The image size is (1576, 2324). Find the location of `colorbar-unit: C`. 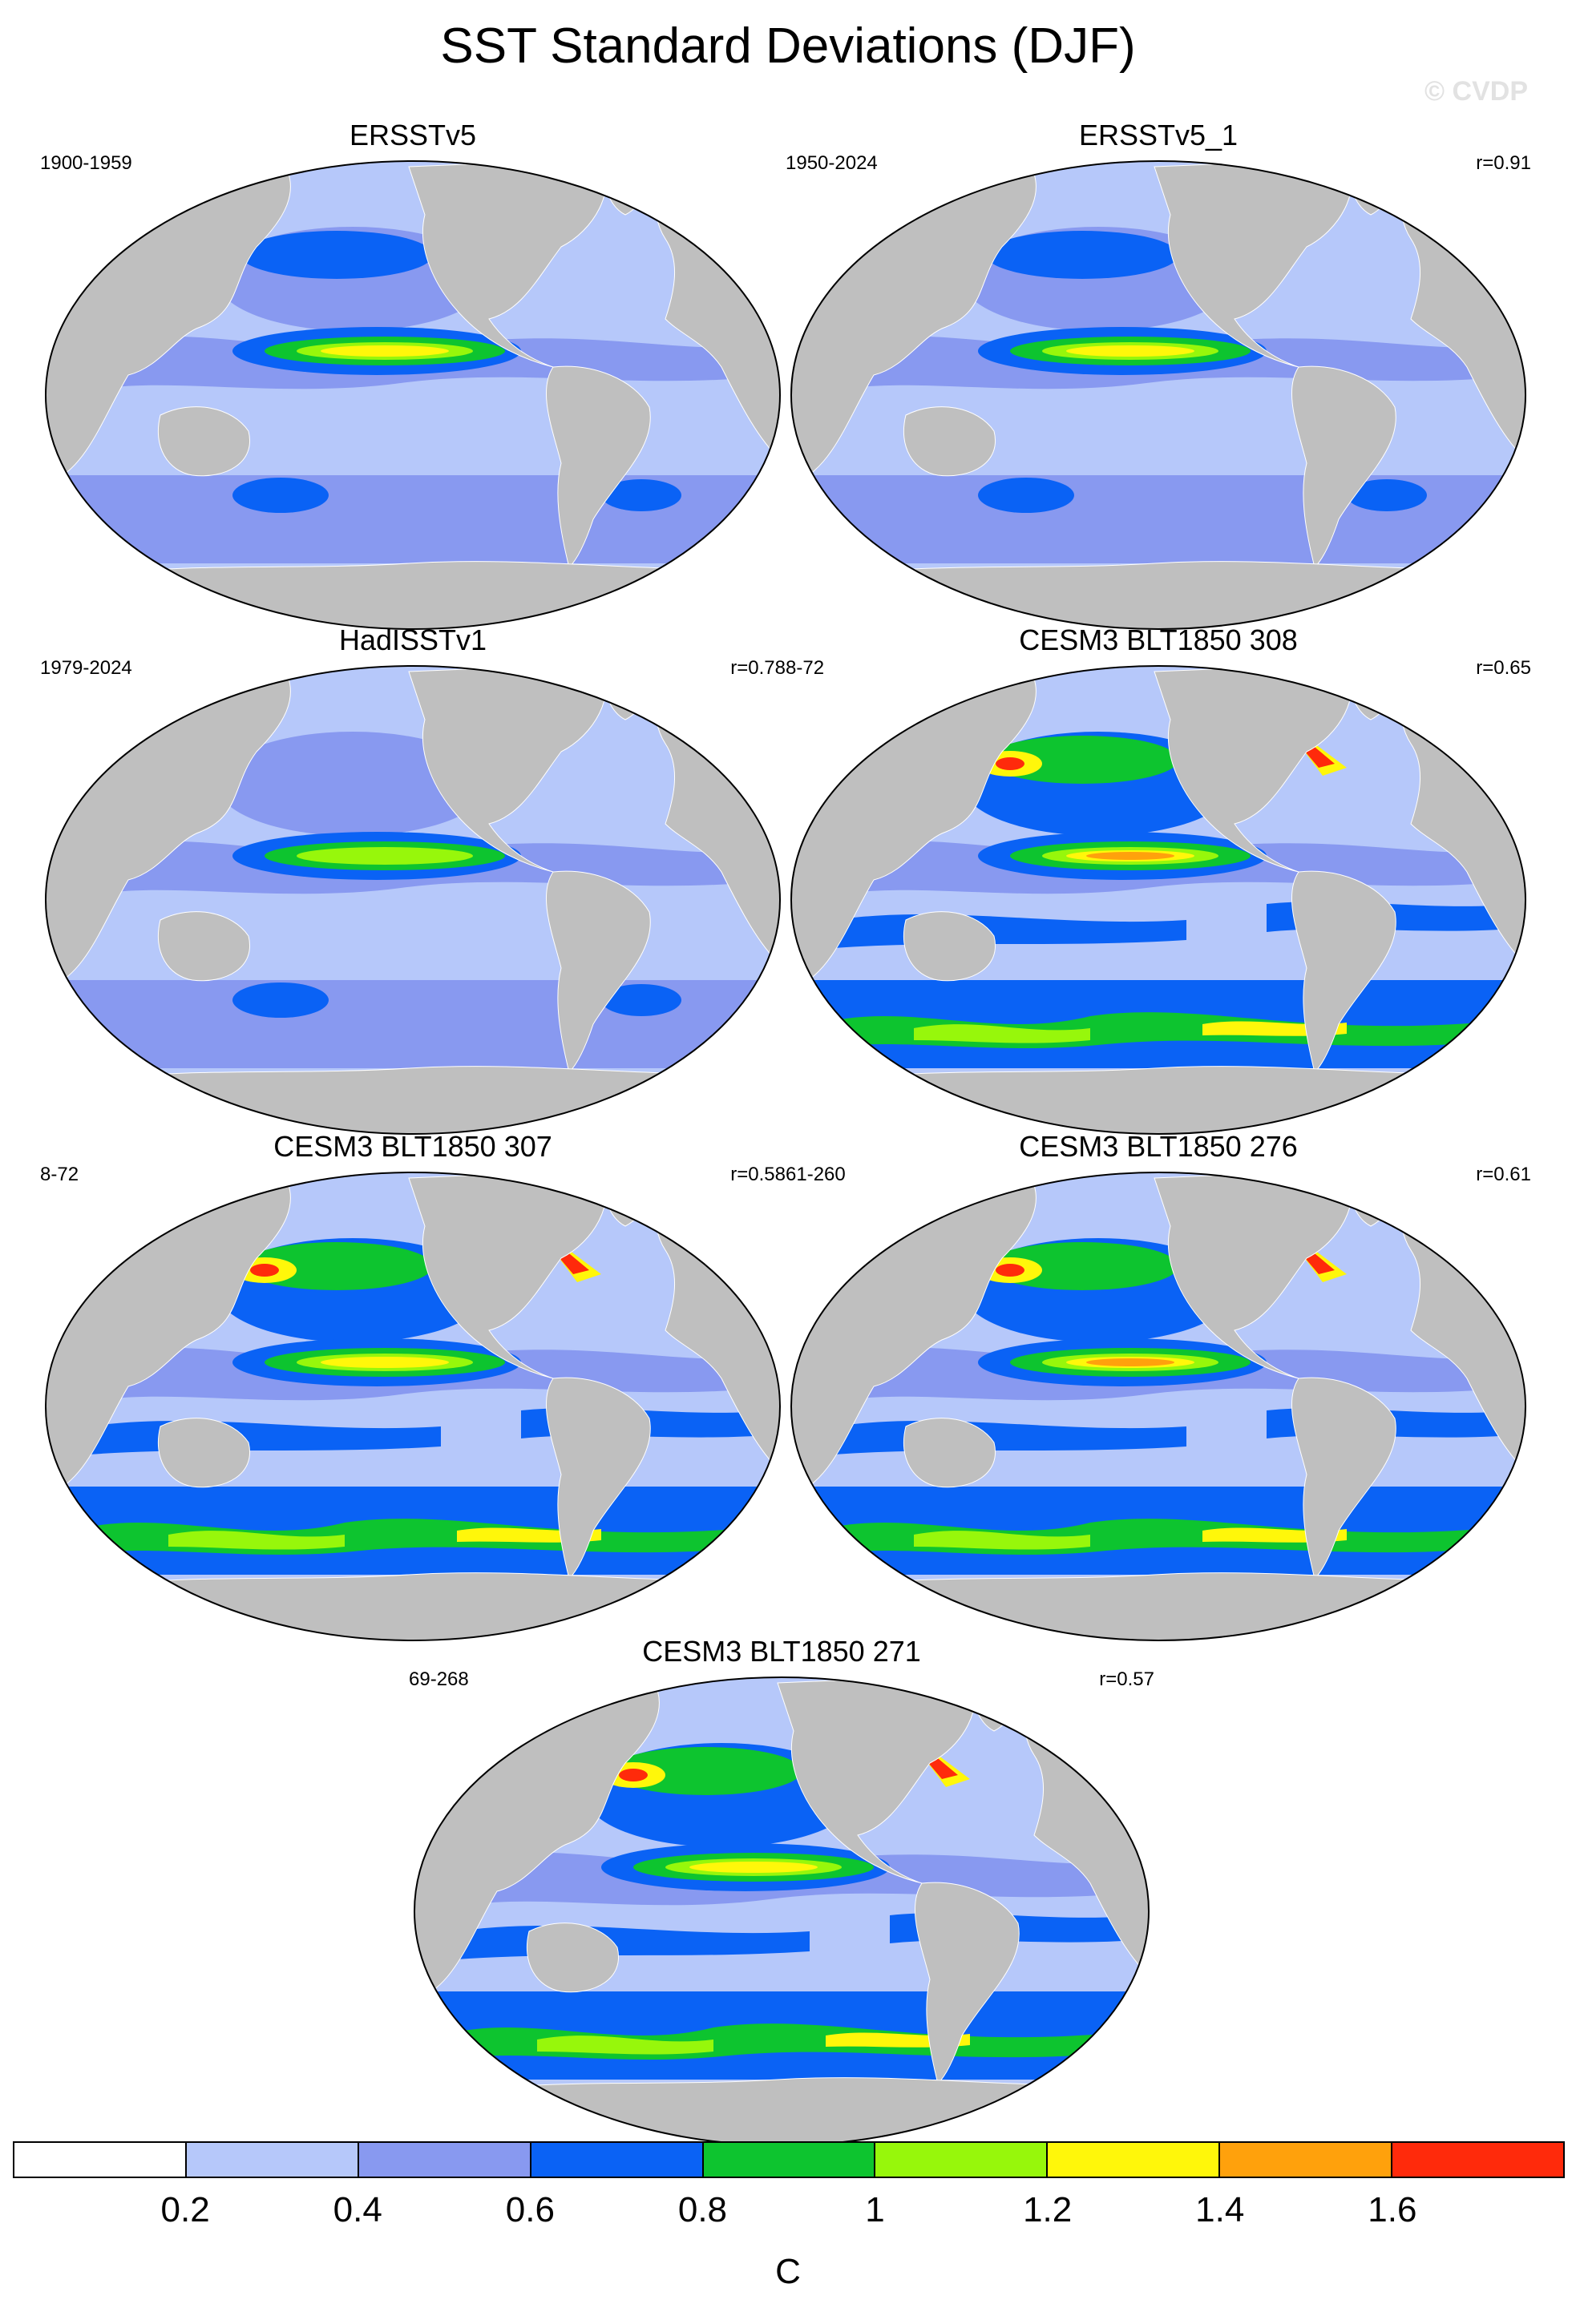

colorbar-unit: C is located at coordinates (788, 2271).